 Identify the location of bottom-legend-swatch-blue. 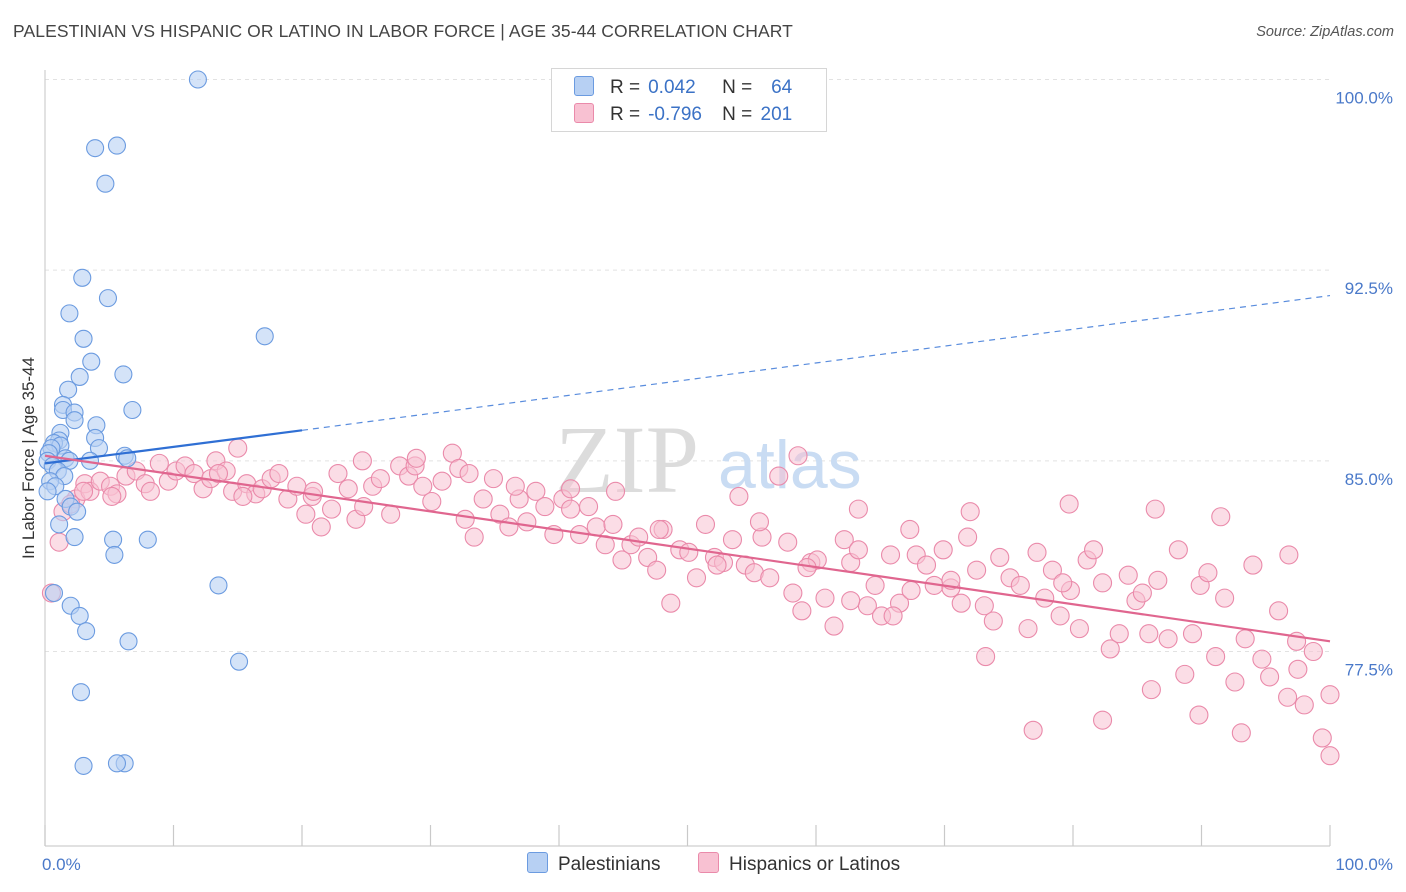
(537, 862).